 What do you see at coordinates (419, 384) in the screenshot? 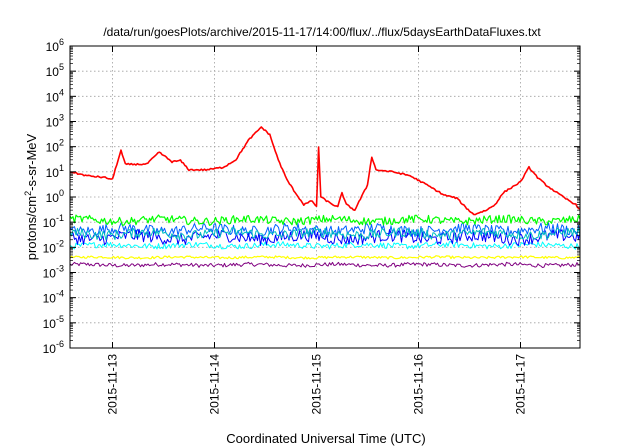
I see `x-tick-label: 2015-11-16` at bounding box center [419, 384].